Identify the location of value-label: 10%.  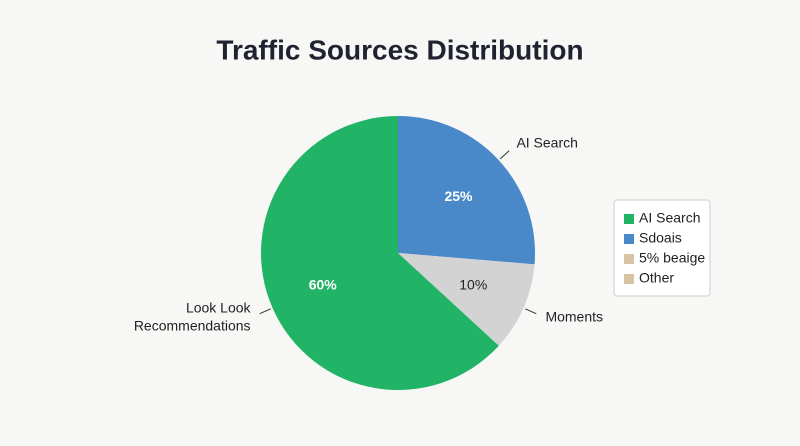
(473, 285).